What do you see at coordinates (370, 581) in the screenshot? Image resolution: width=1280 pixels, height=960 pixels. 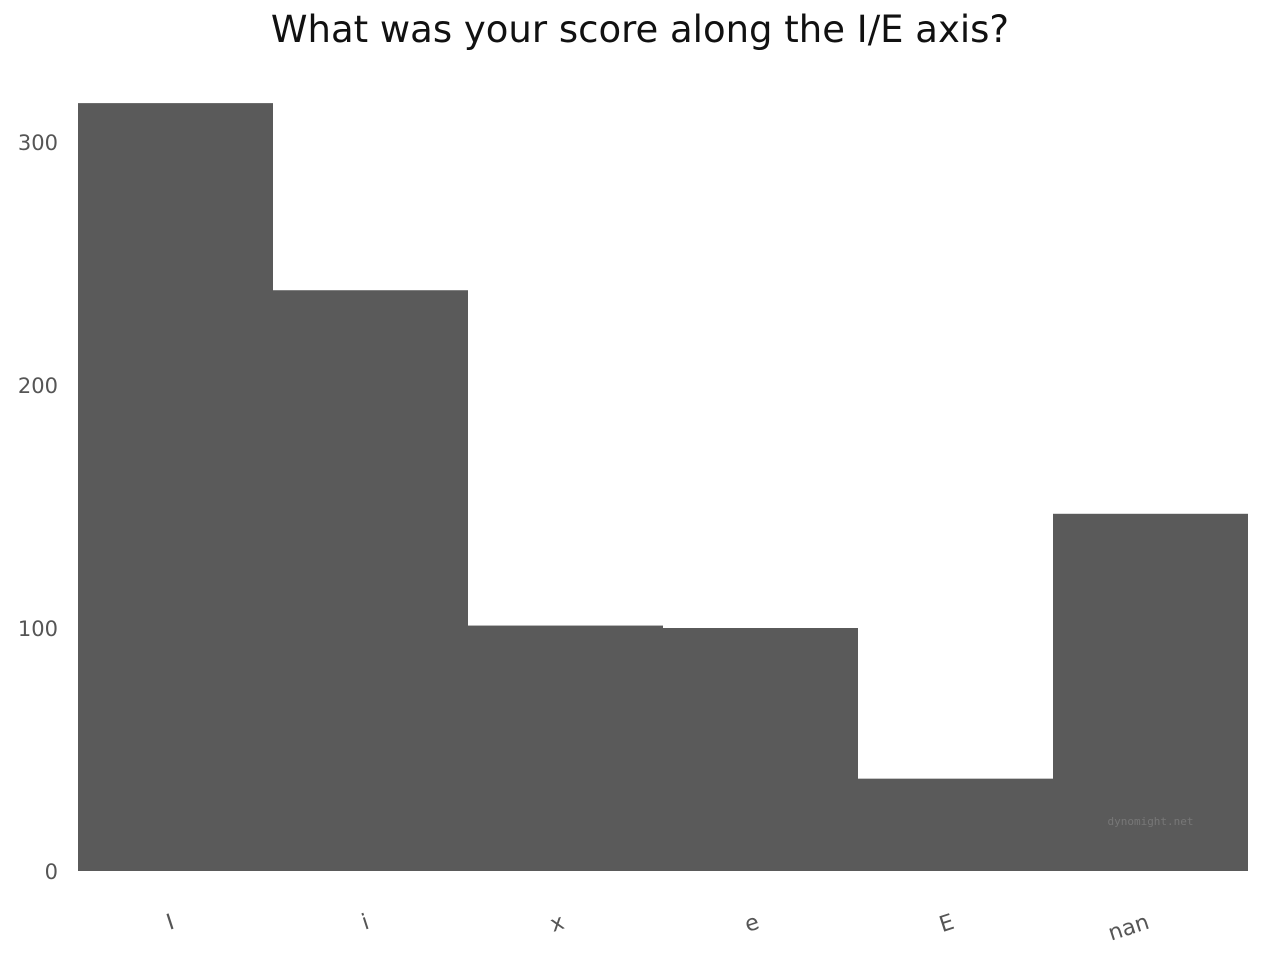 I see `bar-i` at bounding box center [370, 581].